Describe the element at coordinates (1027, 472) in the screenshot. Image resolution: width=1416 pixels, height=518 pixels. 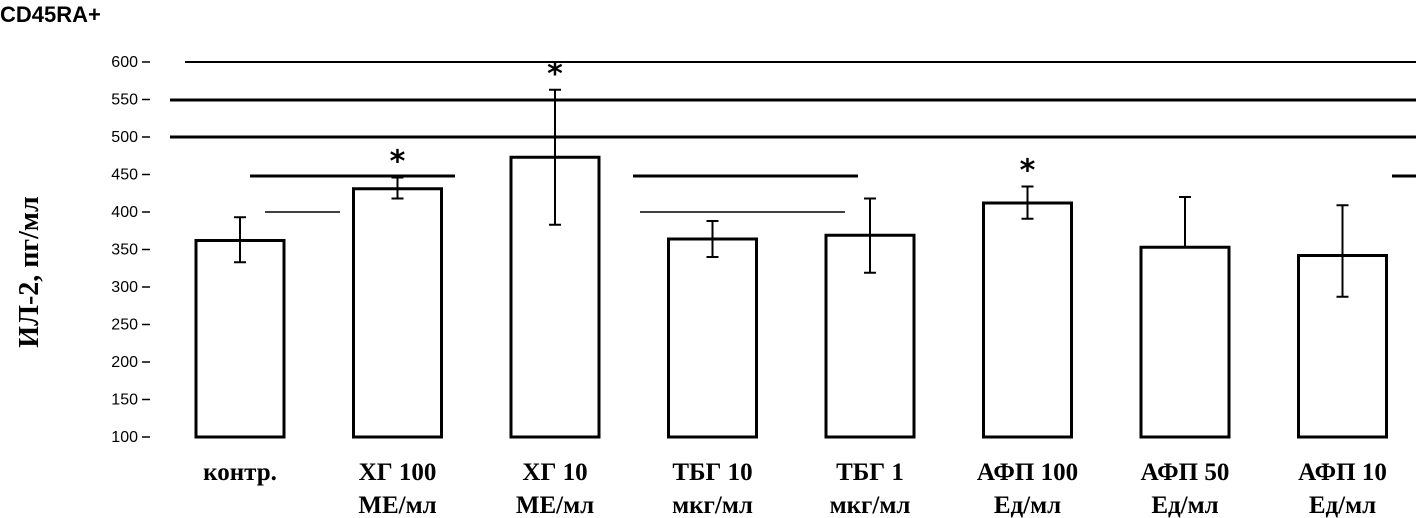
I see `x-tick-label: АФП 100` at that location.